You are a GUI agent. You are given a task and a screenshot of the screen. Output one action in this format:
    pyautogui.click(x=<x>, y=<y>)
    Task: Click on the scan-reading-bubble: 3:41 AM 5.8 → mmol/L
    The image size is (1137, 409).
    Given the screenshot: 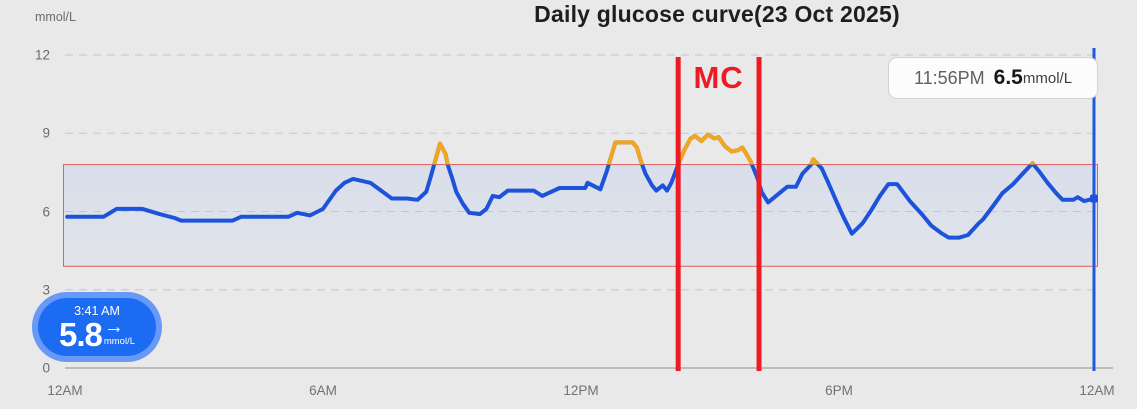 What is the action you would take?
    pyautogui.click(x=97, y=327)
    